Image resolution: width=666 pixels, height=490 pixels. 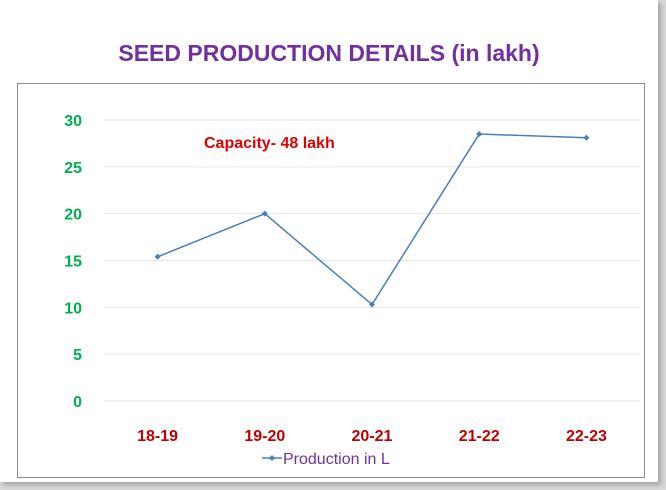 What do you see at coordinates (272, 458) in the screenshot?
I see `legend-diamond-marker` at bounding box center [272, 458].